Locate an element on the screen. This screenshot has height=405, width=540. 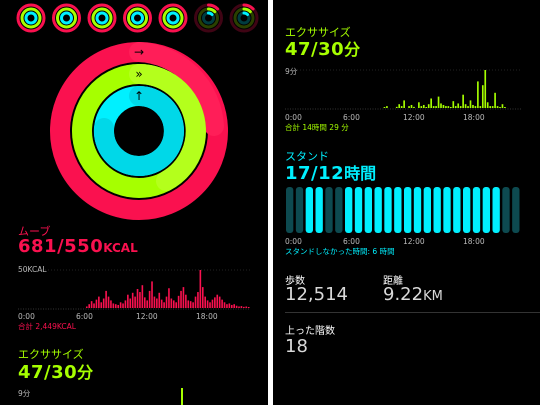
week-rings-row is located at coordinates (134, 18).